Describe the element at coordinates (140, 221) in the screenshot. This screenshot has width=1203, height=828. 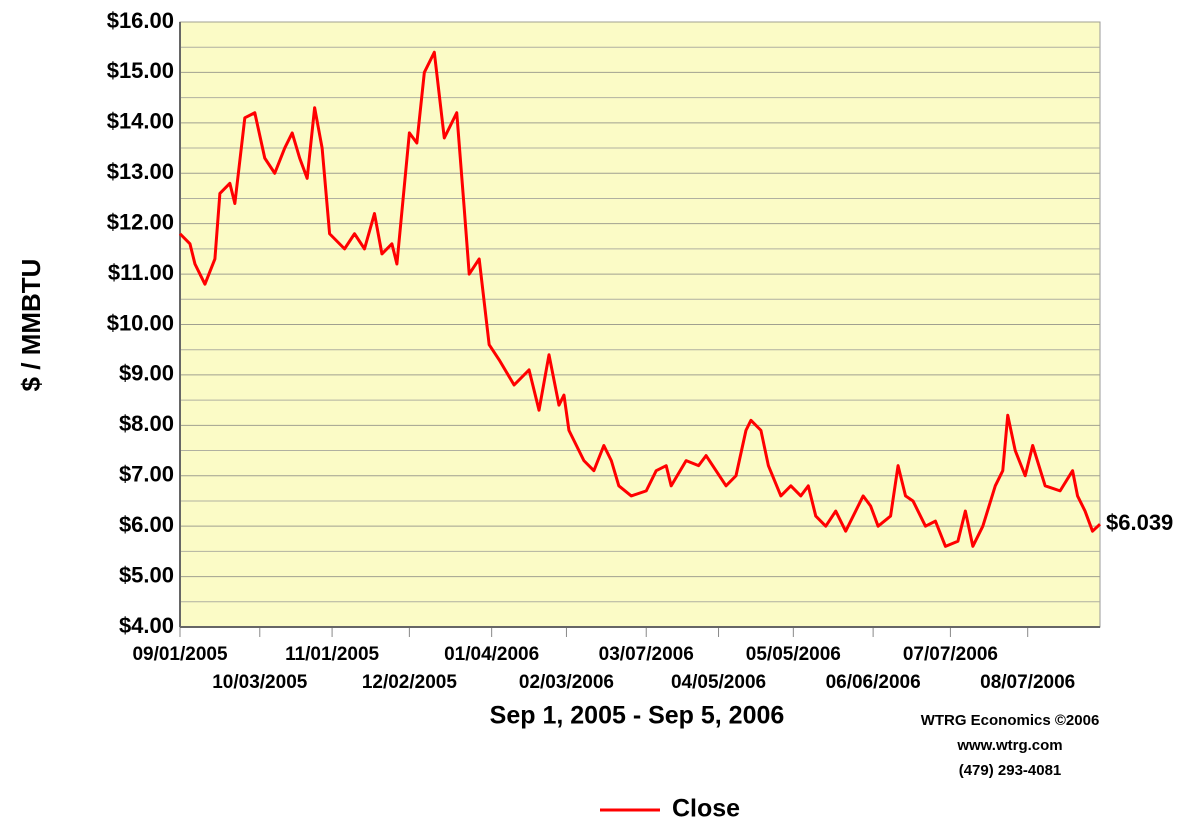
I see `y-tick-label: $12.00` at that location.